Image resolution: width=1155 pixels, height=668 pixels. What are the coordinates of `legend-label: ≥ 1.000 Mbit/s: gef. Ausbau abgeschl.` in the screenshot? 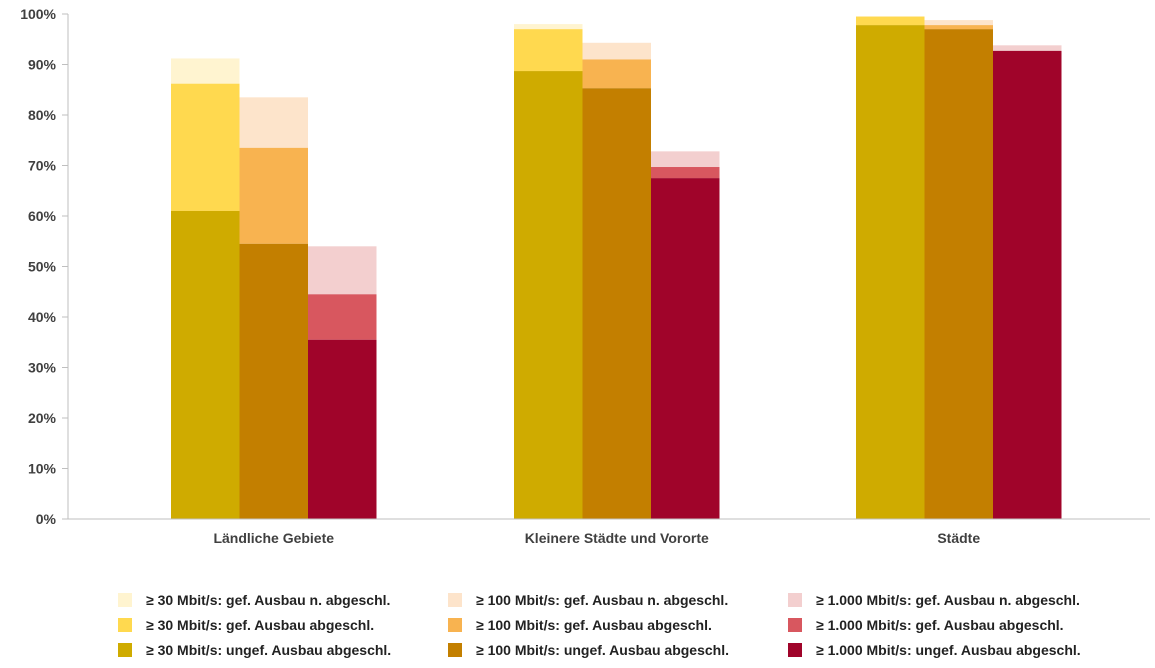 It's located at (940, 624).